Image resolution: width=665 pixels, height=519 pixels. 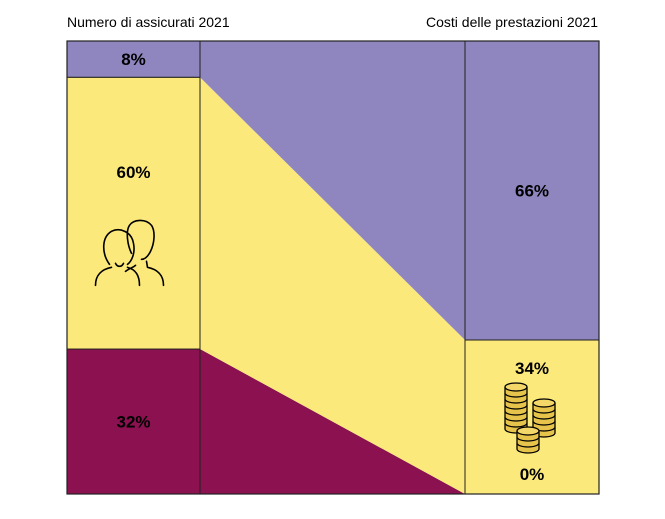 What do you see at coordinates (148, 22) in the screenshot?
I see `left-column-header: Numero di assicurati 2021` at bounding box center [148, 22].